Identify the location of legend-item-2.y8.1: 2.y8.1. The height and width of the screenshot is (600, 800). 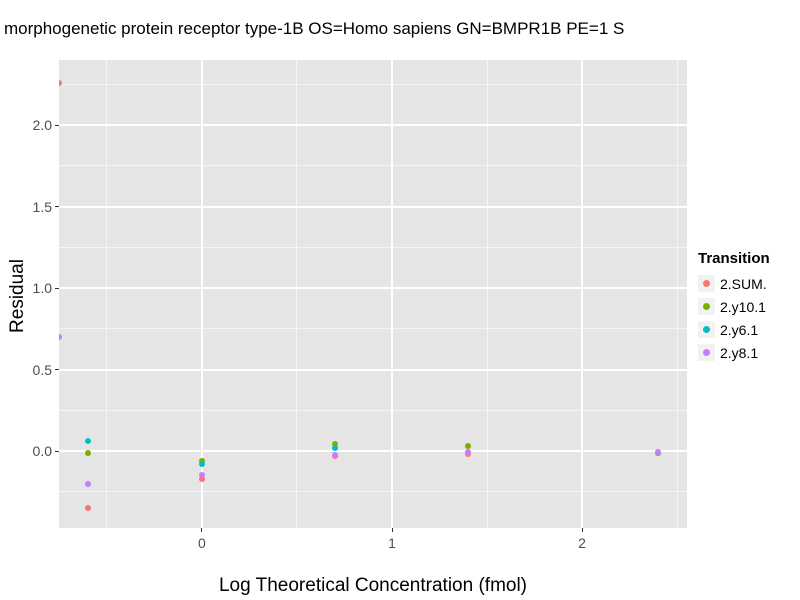
(734, 352).